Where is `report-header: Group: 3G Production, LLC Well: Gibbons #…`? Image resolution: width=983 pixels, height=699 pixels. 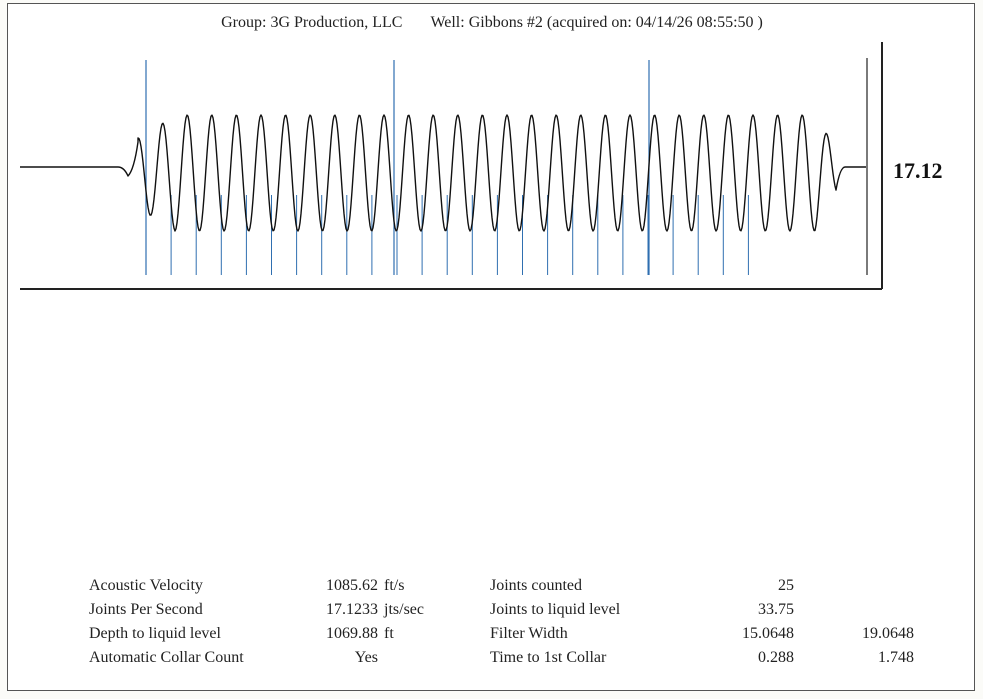
report-header: Group: 3G Production, LLC Well: Gibbons #… is located at coordinates (492, 23).